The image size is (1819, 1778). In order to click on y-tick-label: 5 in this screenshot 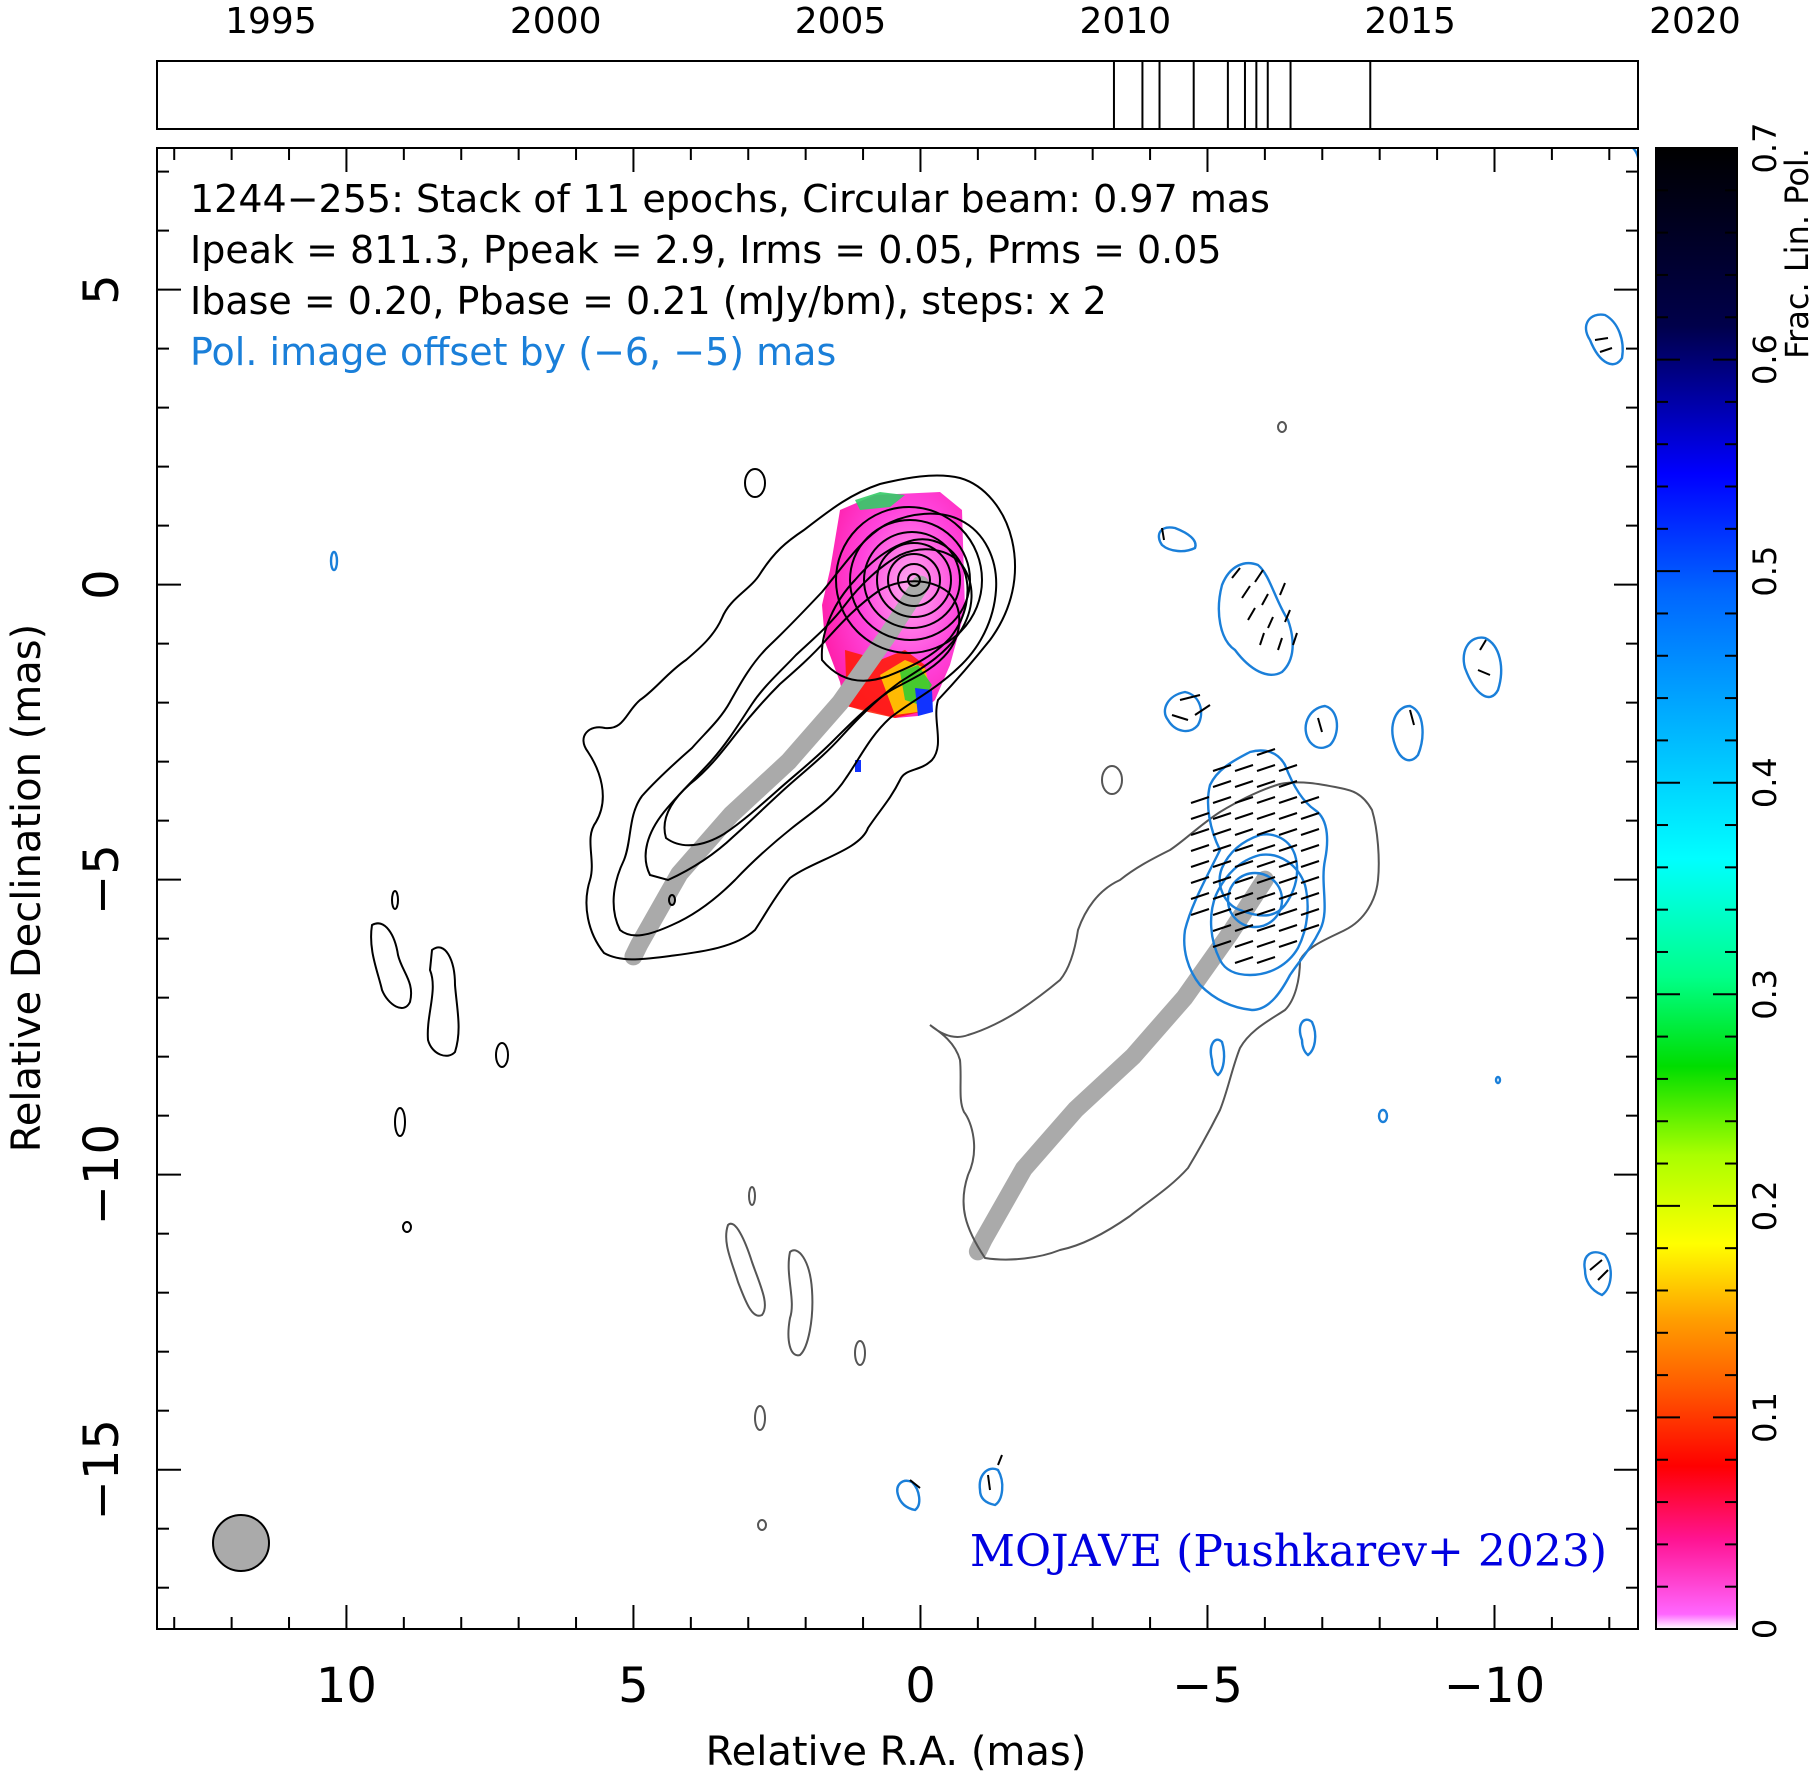, I will do `click(102, 289)`.